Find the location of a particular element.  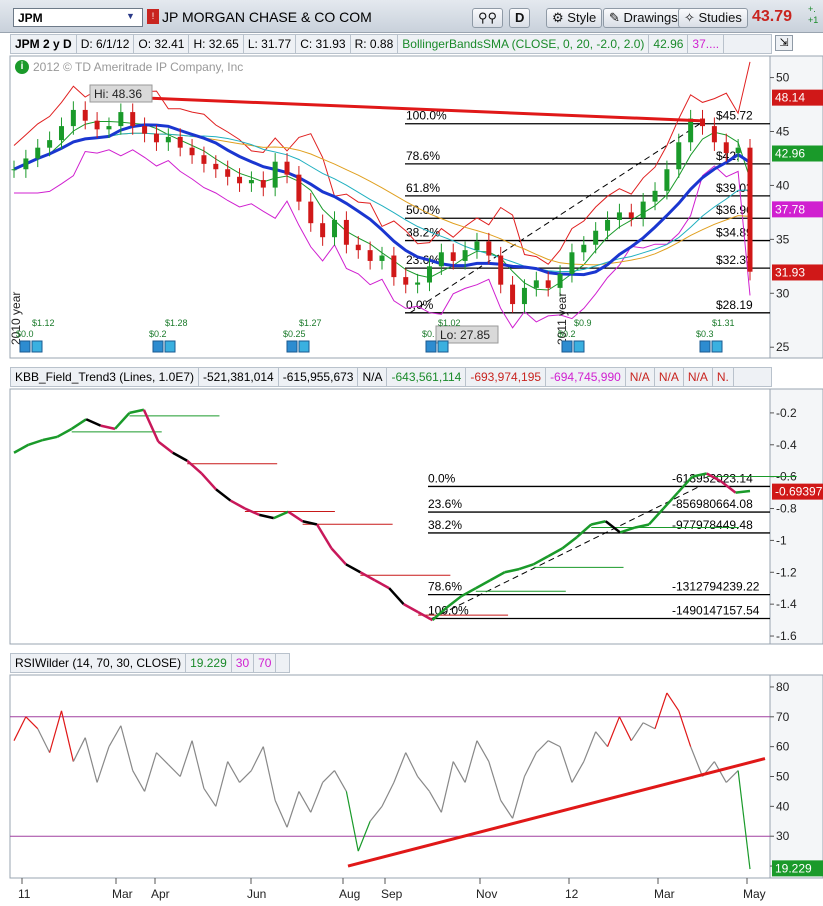

trend-v10: N. is located at coordinates (723, 377).